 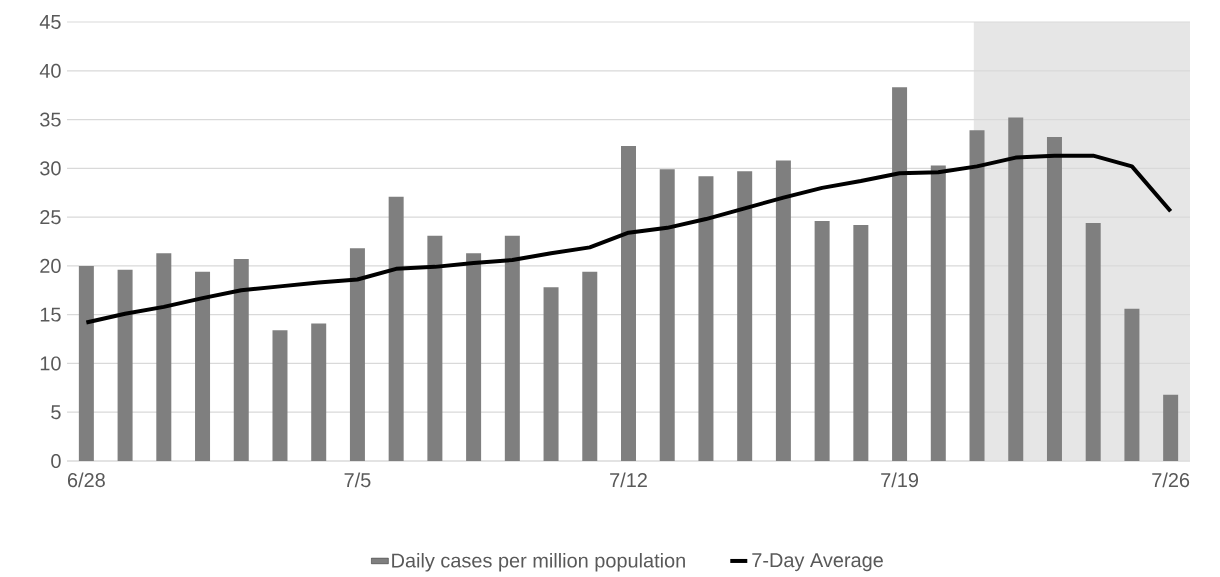 I want to click on y-tick-label: 25, so click(x=50, y=217).